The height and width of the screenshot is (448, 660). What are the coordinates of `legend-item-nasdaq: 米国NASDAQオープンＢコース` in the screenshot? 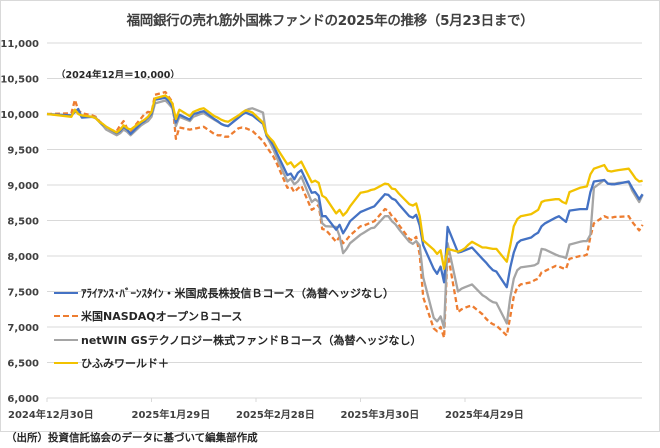 It's located at (238, 317).